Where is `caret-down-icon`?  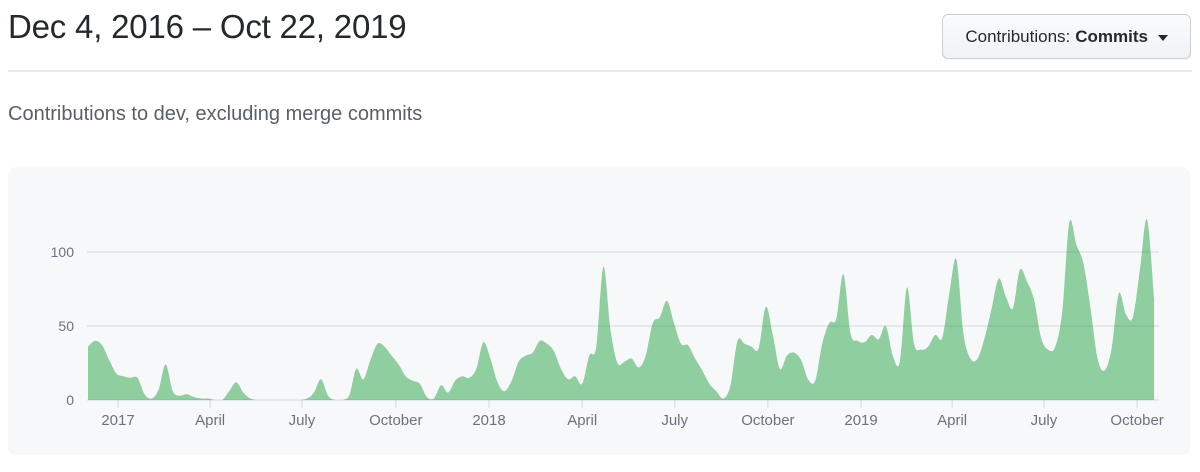
caret-down-icon is located at coordinates (1163, 37).